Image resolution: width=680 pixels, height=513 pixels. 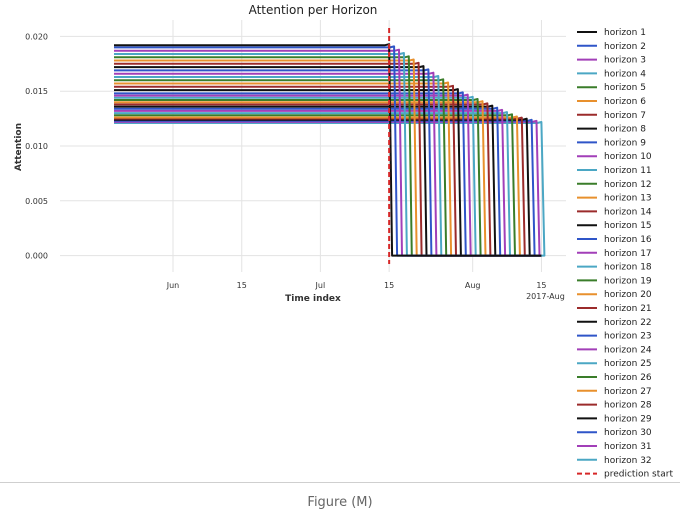 I want to click on legend-entry: horizon 14, so click(x=628, y=212).